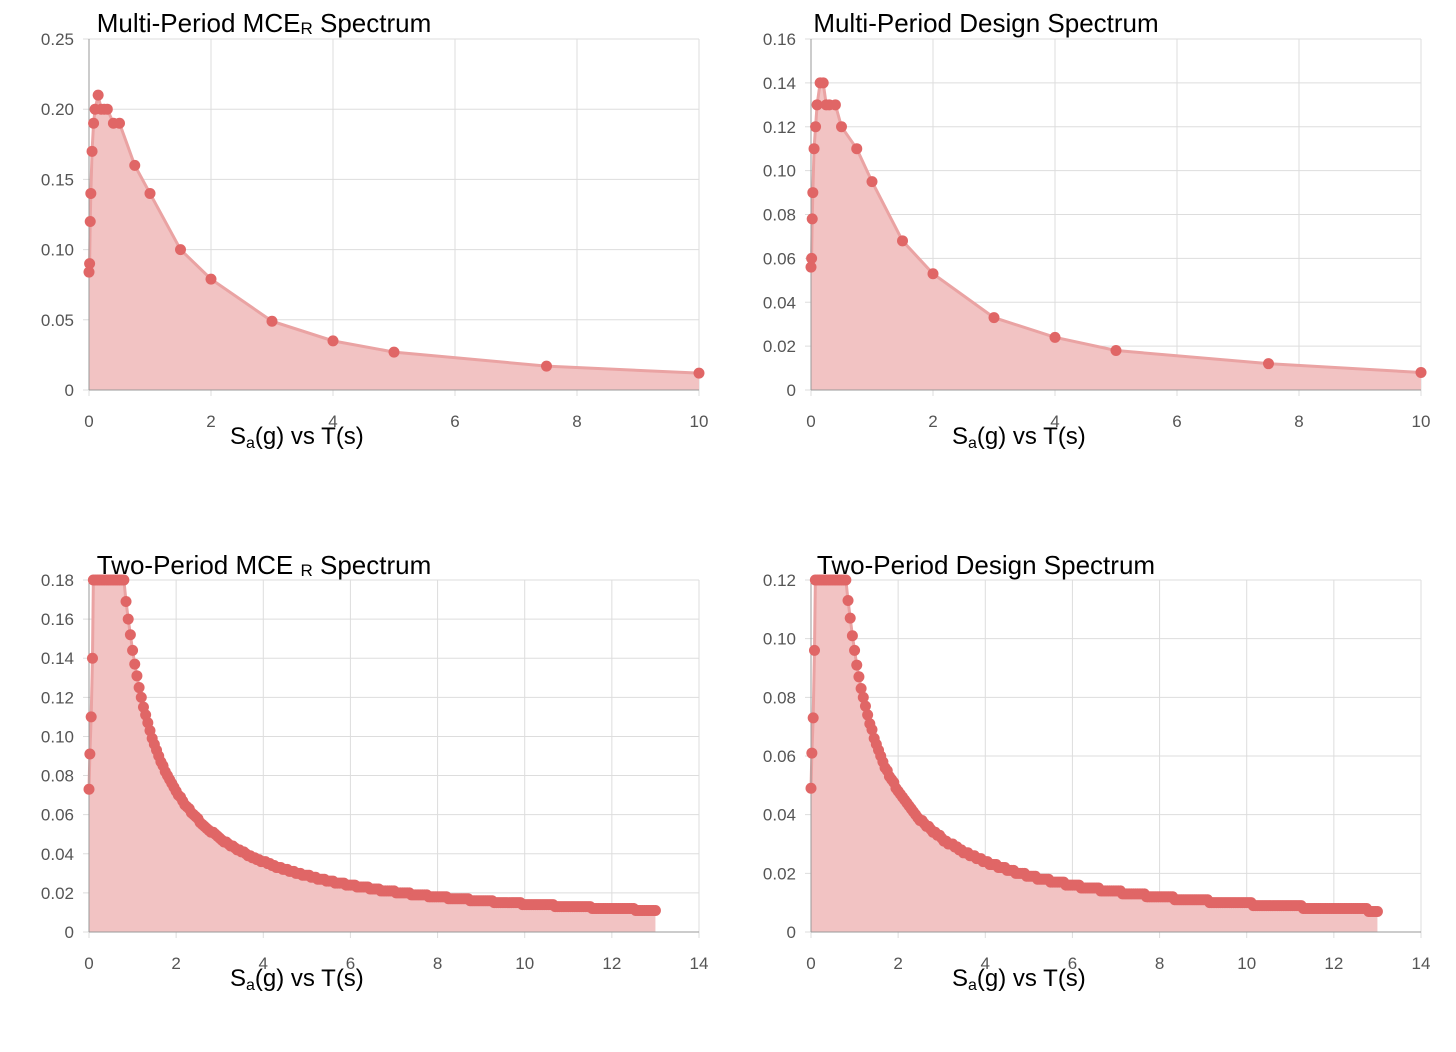  I want to click on y-tick-label: 0.18, so click(57, 580).